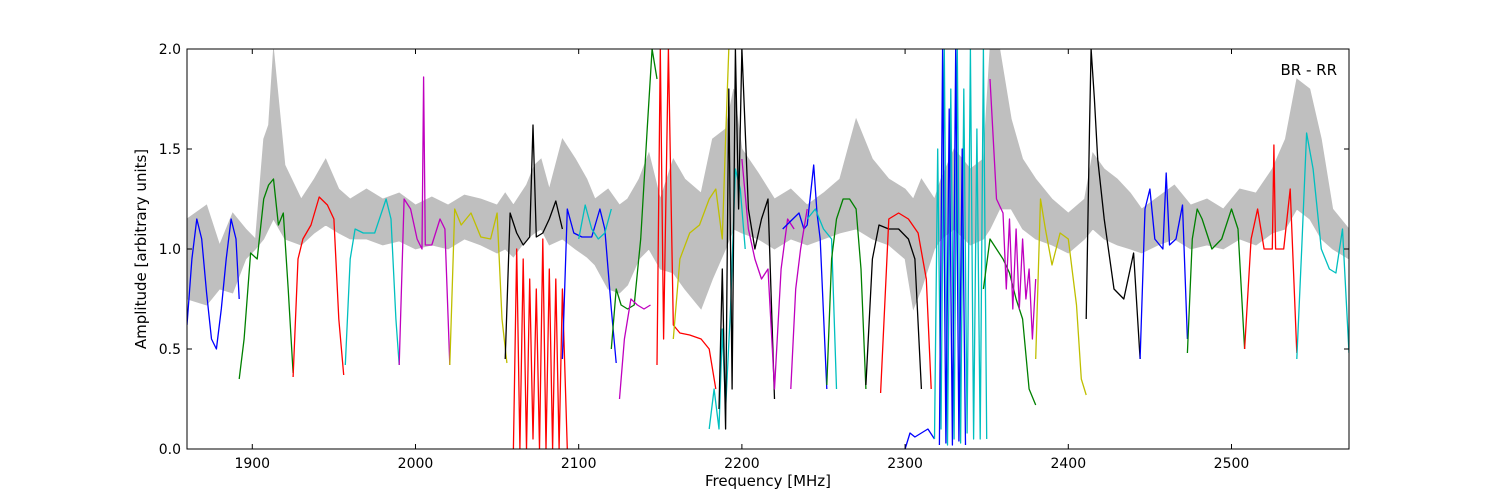 This screenshot has height=500, width=1500. Describe the element at coordinates (905, 464) in the screenshot. I see `x-tick-label: 2300` at that location.